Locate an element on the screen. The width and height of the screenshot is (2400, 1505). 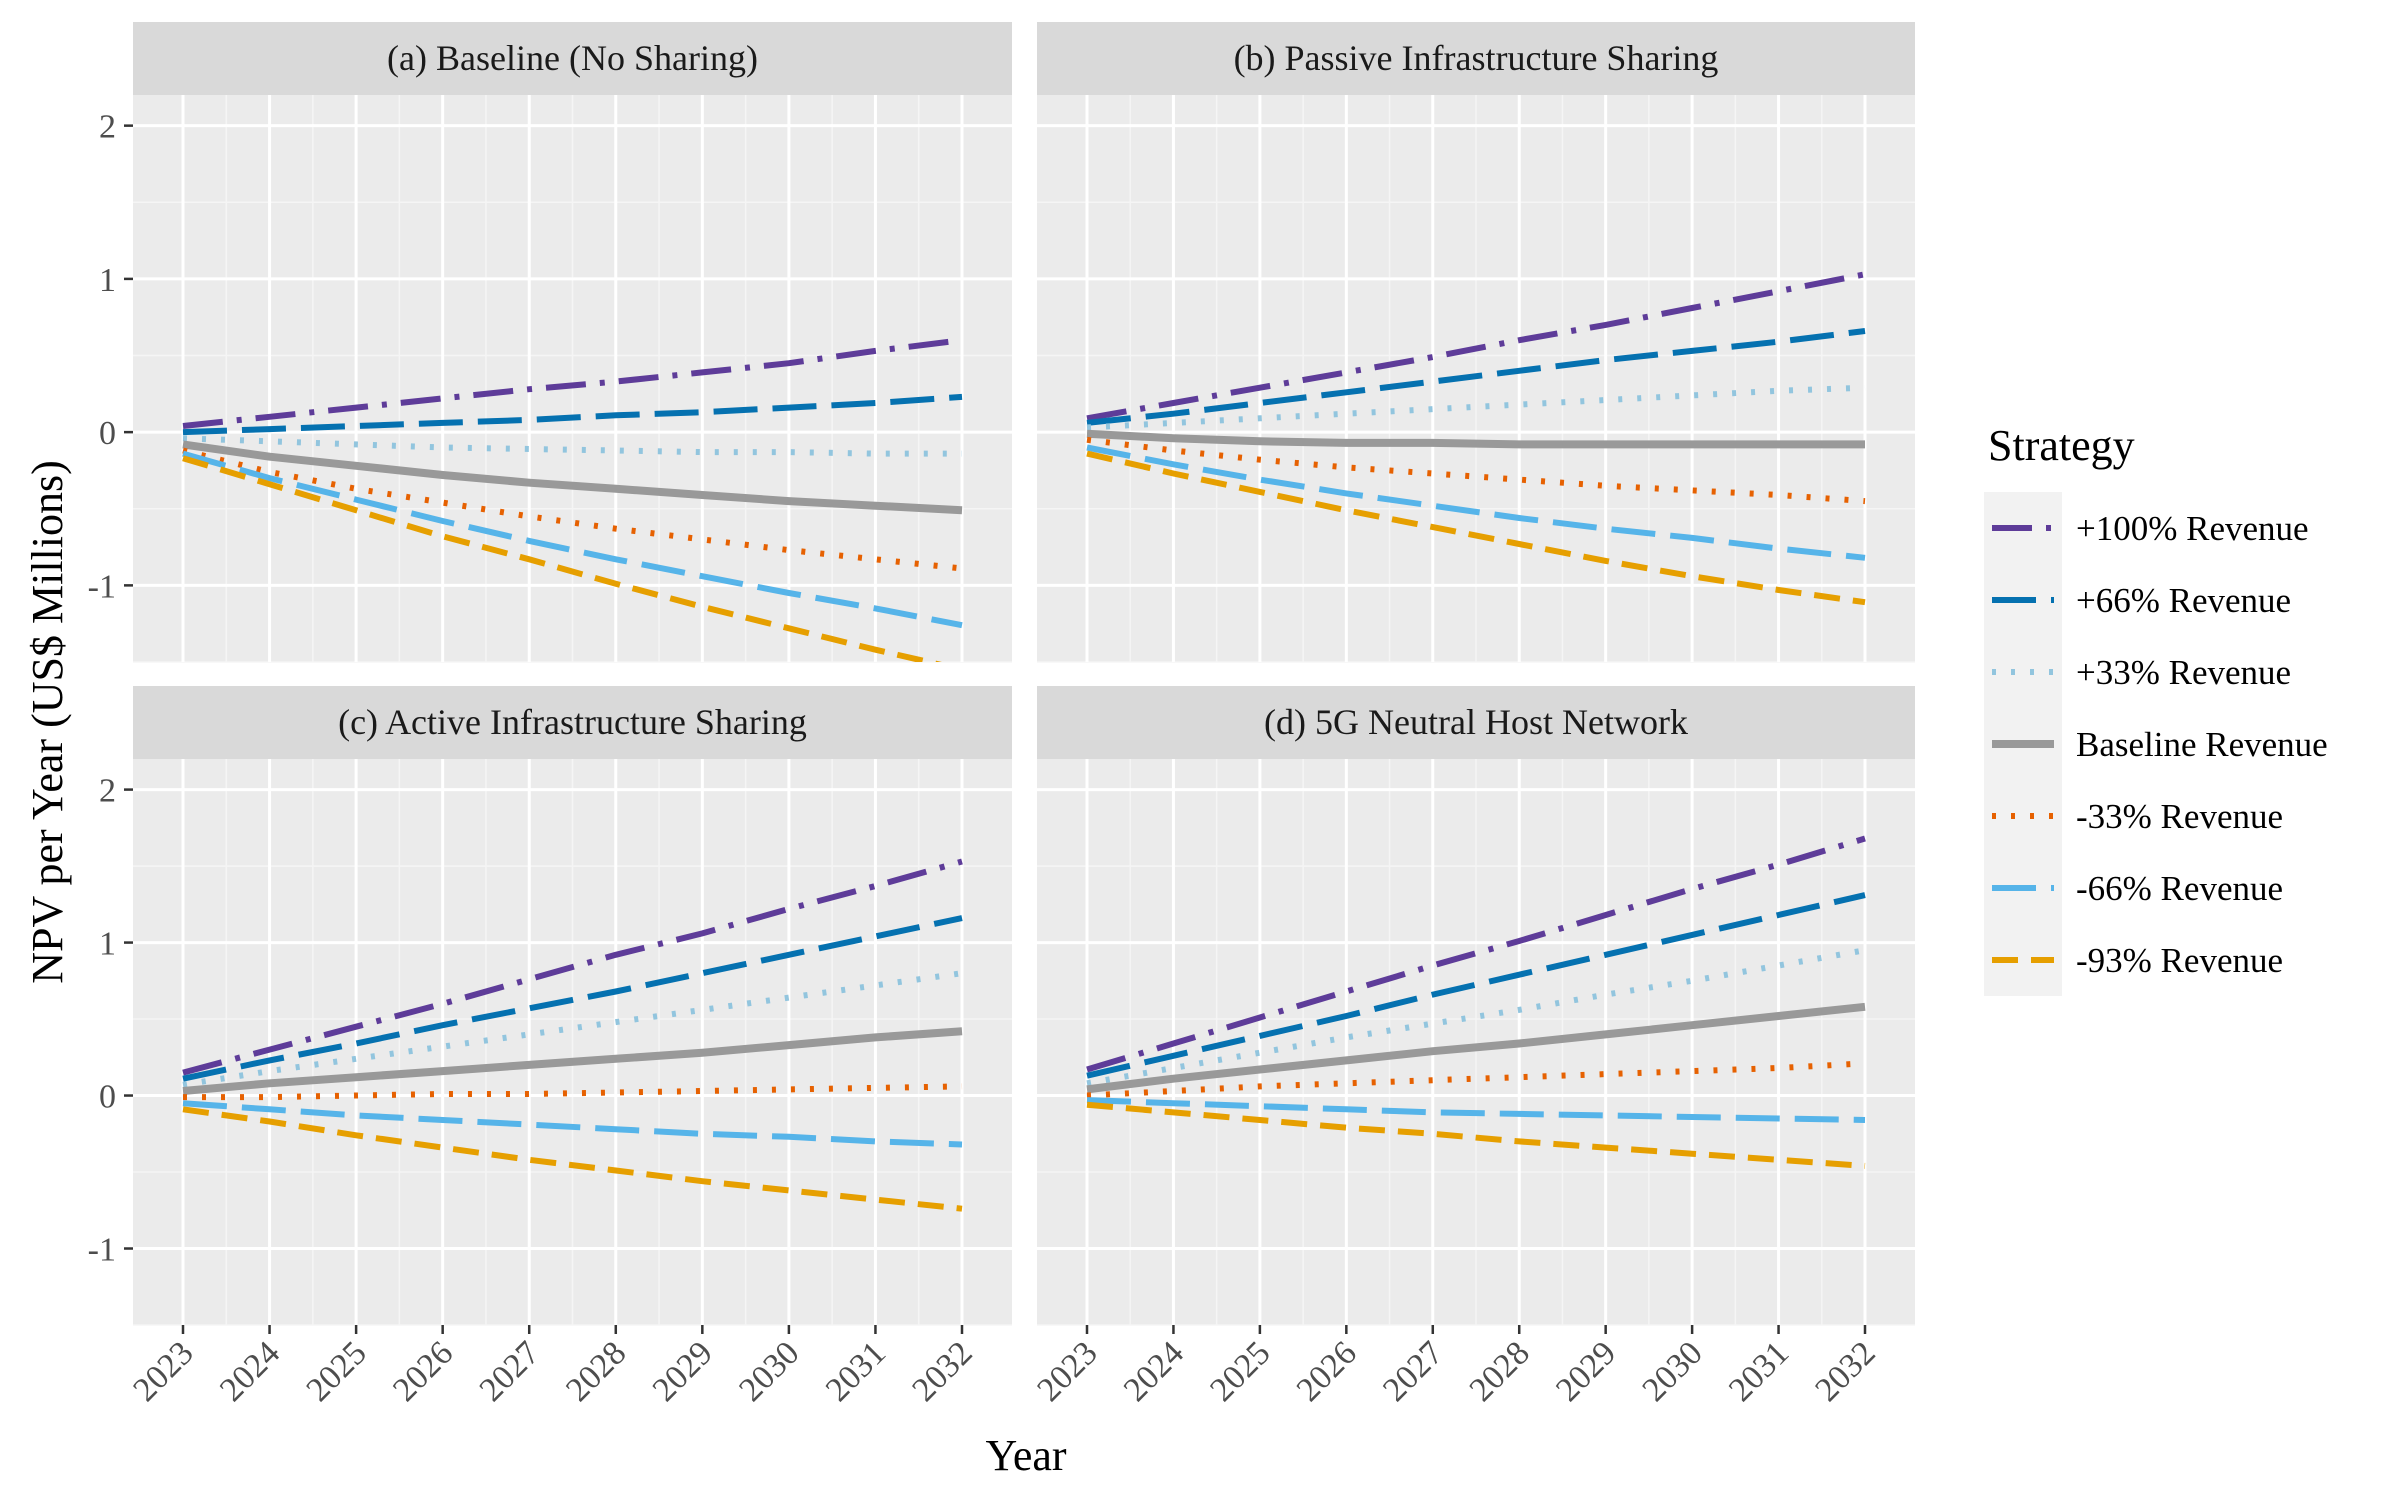
legend-label: +66% Revenue is located at coordinates (2183, 600).